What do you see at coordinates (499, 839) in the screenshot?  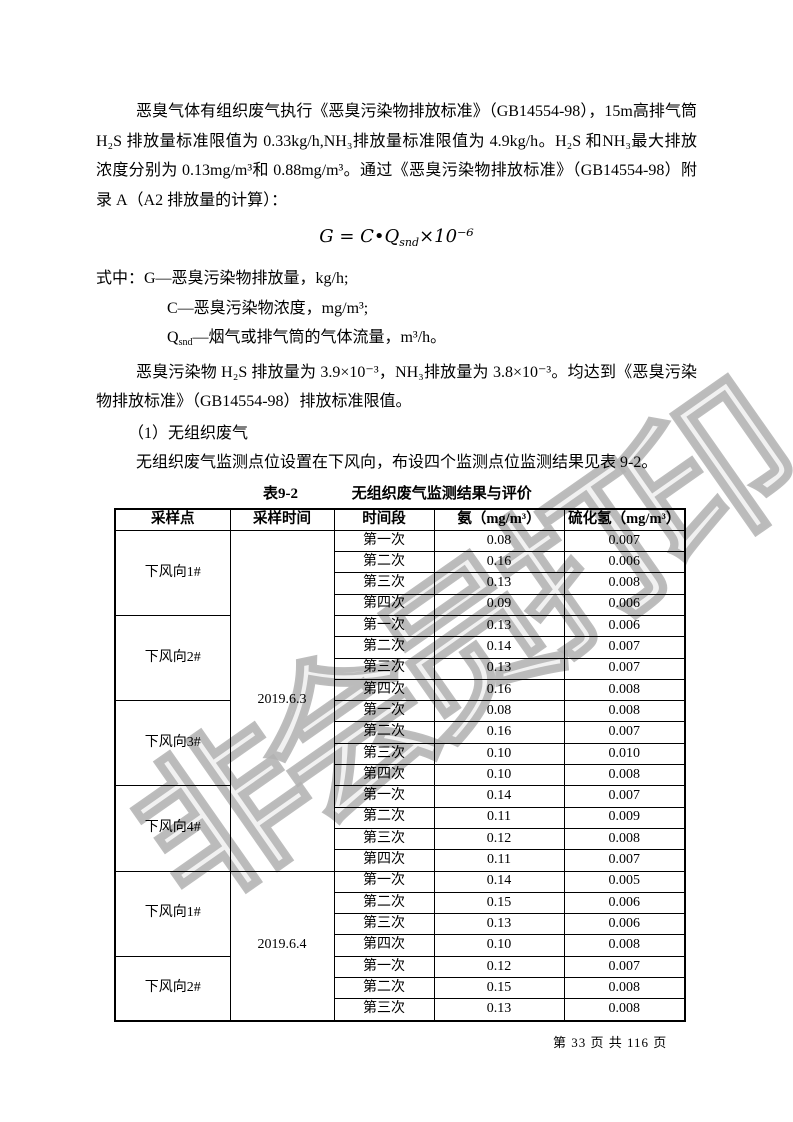 I see `cell-nh3: 0.12` at bounding box center [499, 839].